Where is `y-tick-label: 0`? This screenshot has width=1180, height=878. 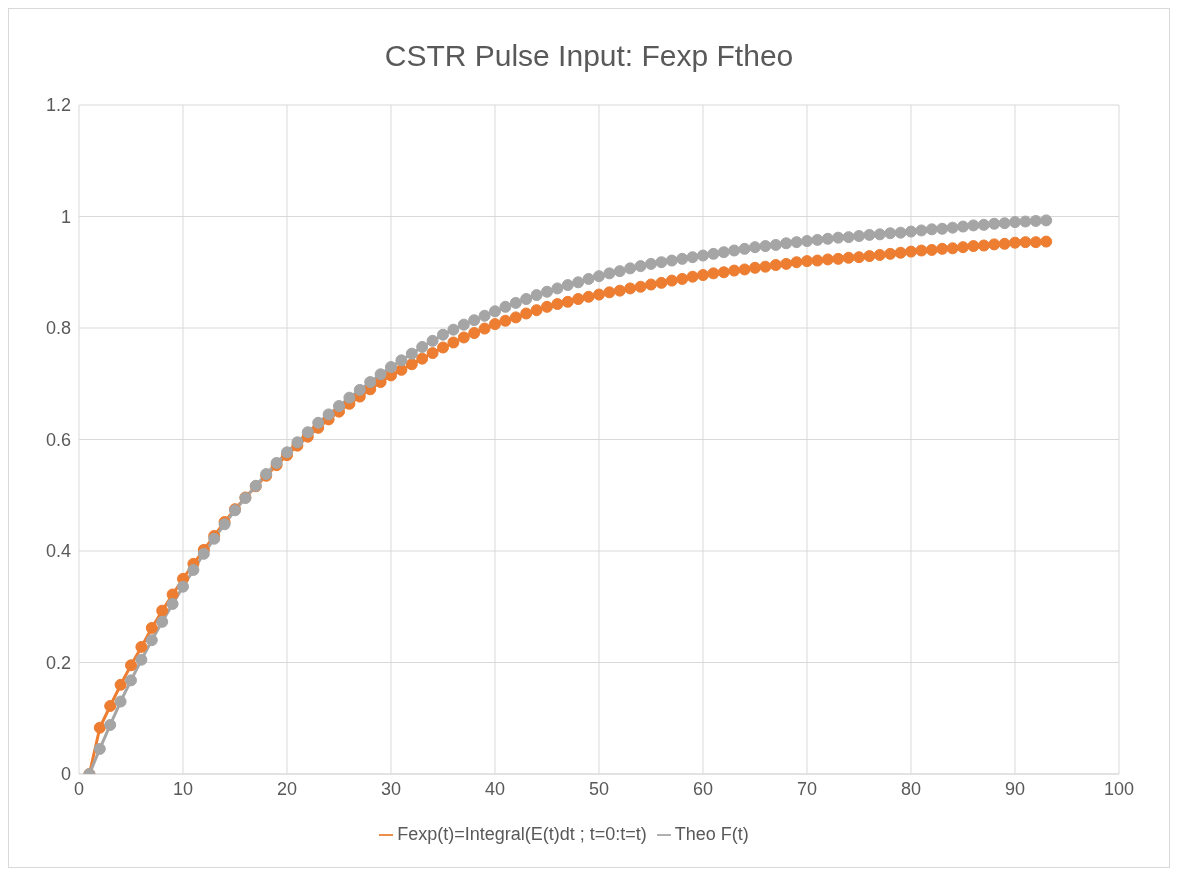 y-tick-label: 0 is located at coordinates (65, 774).